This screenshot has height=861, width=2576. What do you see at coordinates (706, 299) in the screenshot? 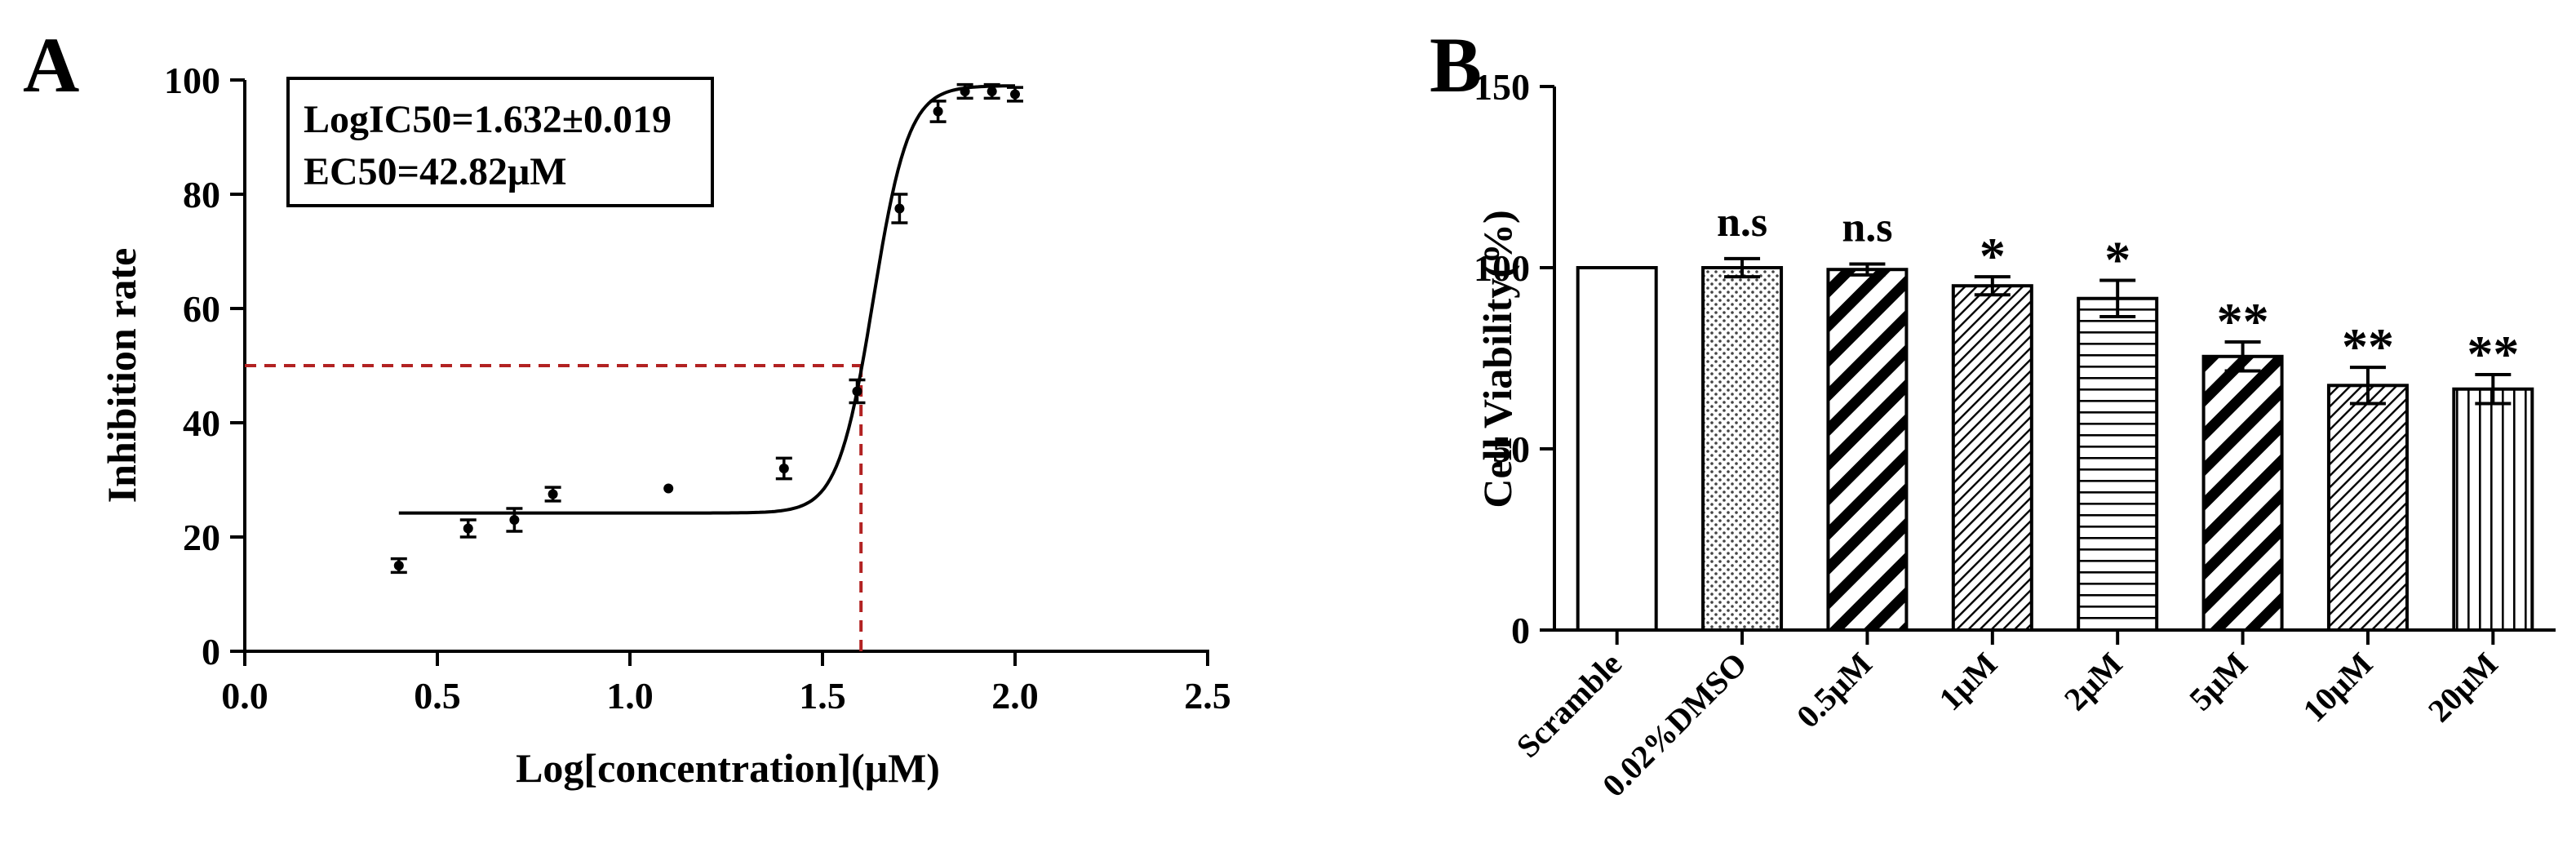
I see `fit-curve` at bounding box center [706, 299].